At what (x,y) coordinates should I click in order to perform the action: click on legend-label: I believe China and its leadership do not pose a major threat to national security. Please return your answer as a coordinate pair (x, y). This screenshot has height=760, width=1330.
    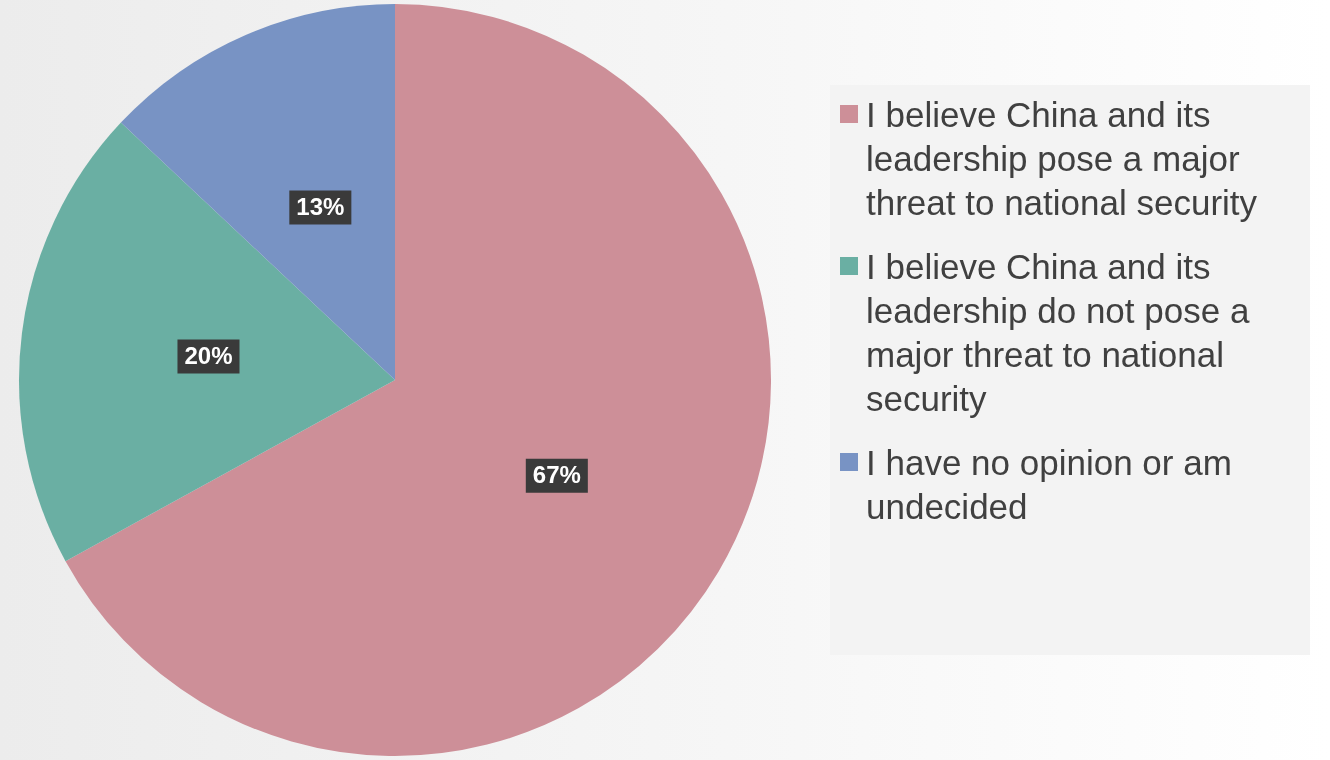
    Looking at the image, I should click on (1058, 333).